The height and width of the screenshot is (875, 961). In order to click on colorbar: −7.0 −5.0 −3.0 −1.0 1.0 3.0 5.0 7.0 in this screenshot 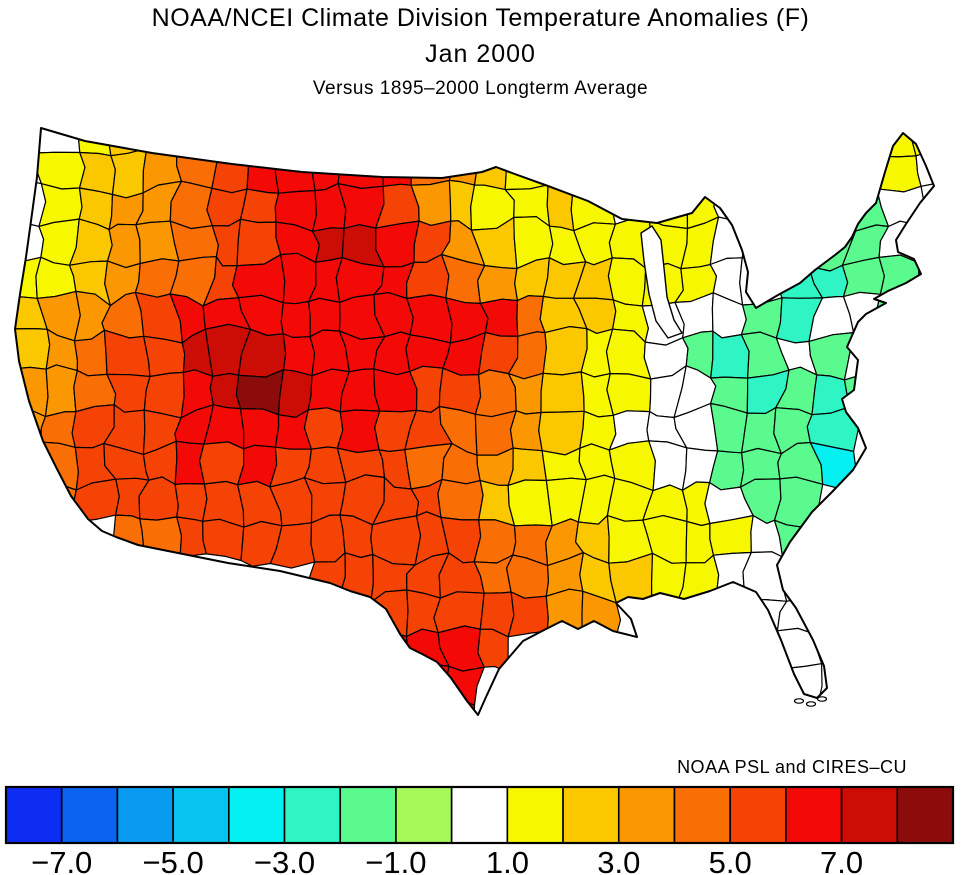, I will do `click(479, 830)`.